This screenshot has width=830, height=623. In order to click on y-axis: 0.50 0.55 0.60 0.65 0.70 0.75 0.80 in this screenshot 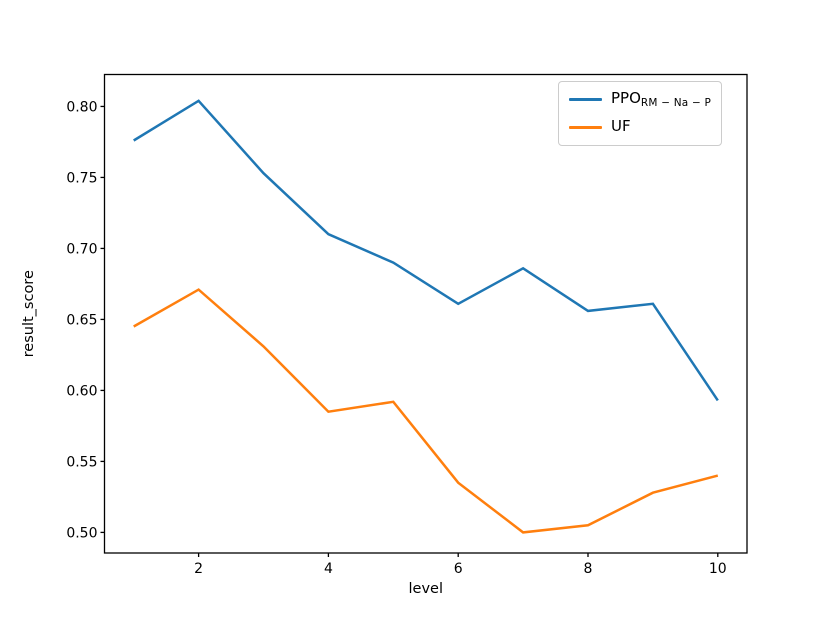, I will do `click(85, 320)`.